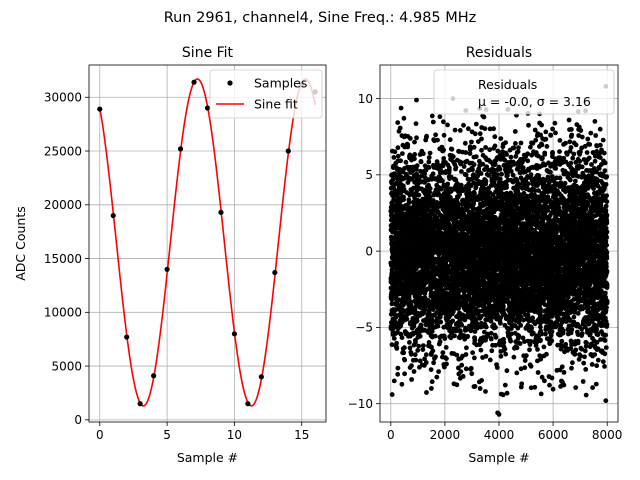  Describe the element at coordinates (207, 457) in the screenshot. I see `sine-fit-xlabel: Sample #` at that location.